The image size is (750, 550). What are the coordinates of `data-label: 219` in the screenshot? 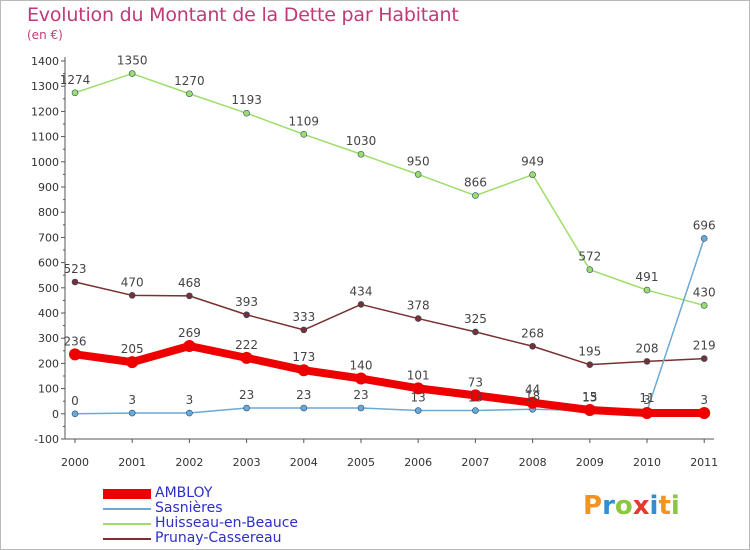 It's located at (704, 346).